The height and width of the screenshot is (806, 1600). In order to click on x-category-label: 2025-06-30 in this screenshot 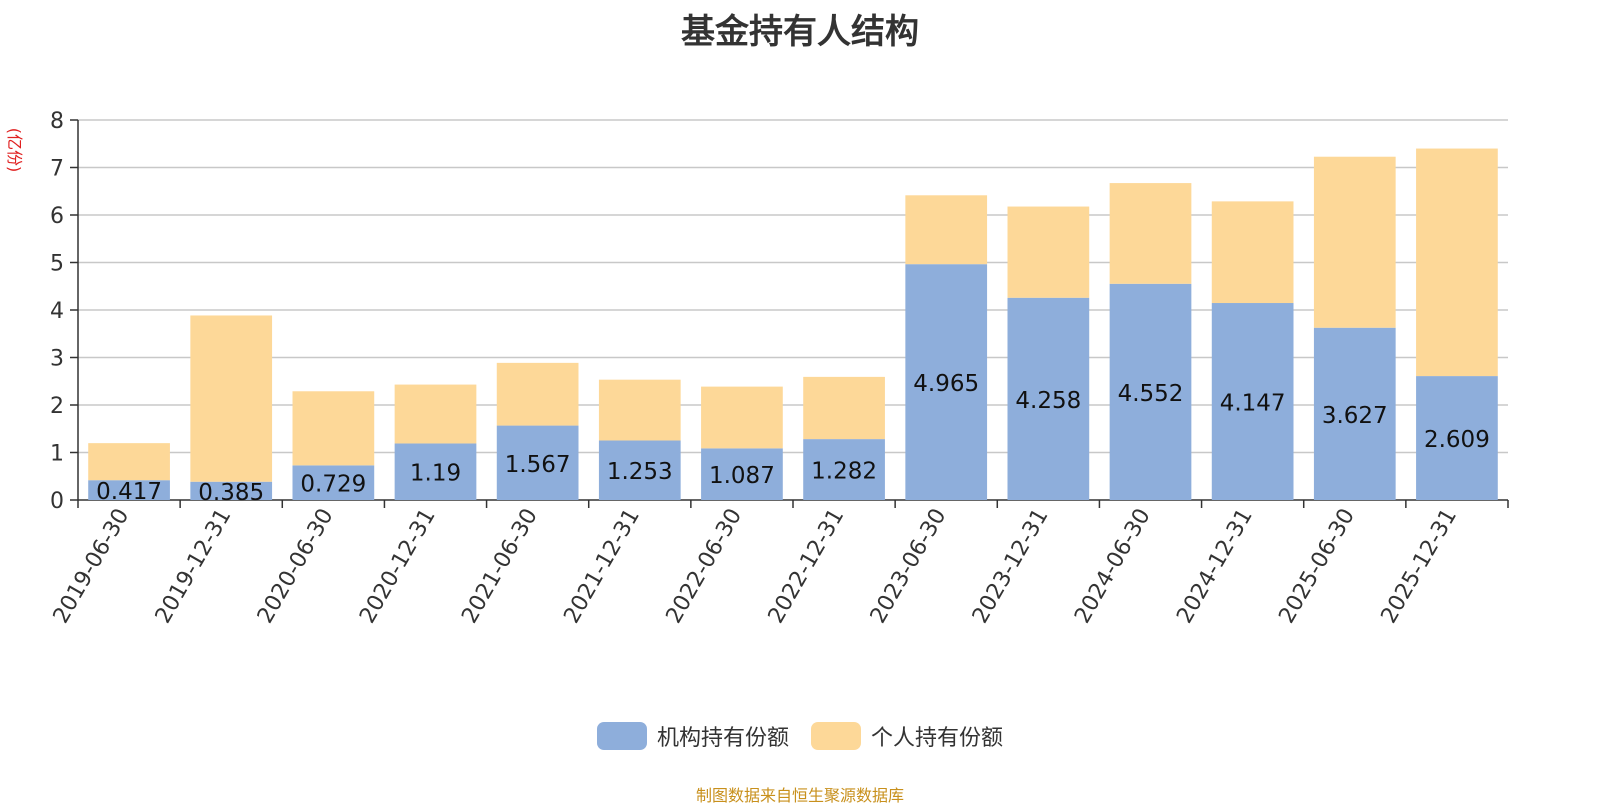, I will do `click(1317, 566)`.